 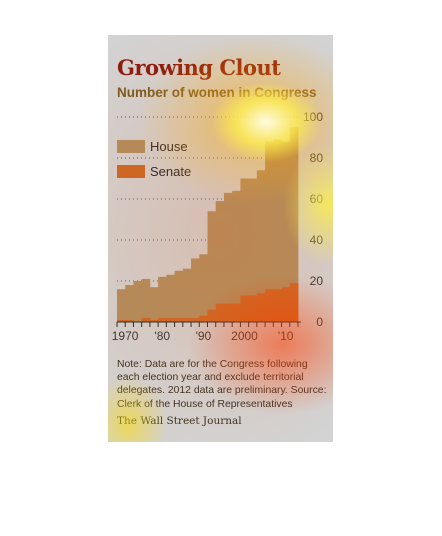 I want to click on y-tick-label: 40, so click(x=317, y=240).